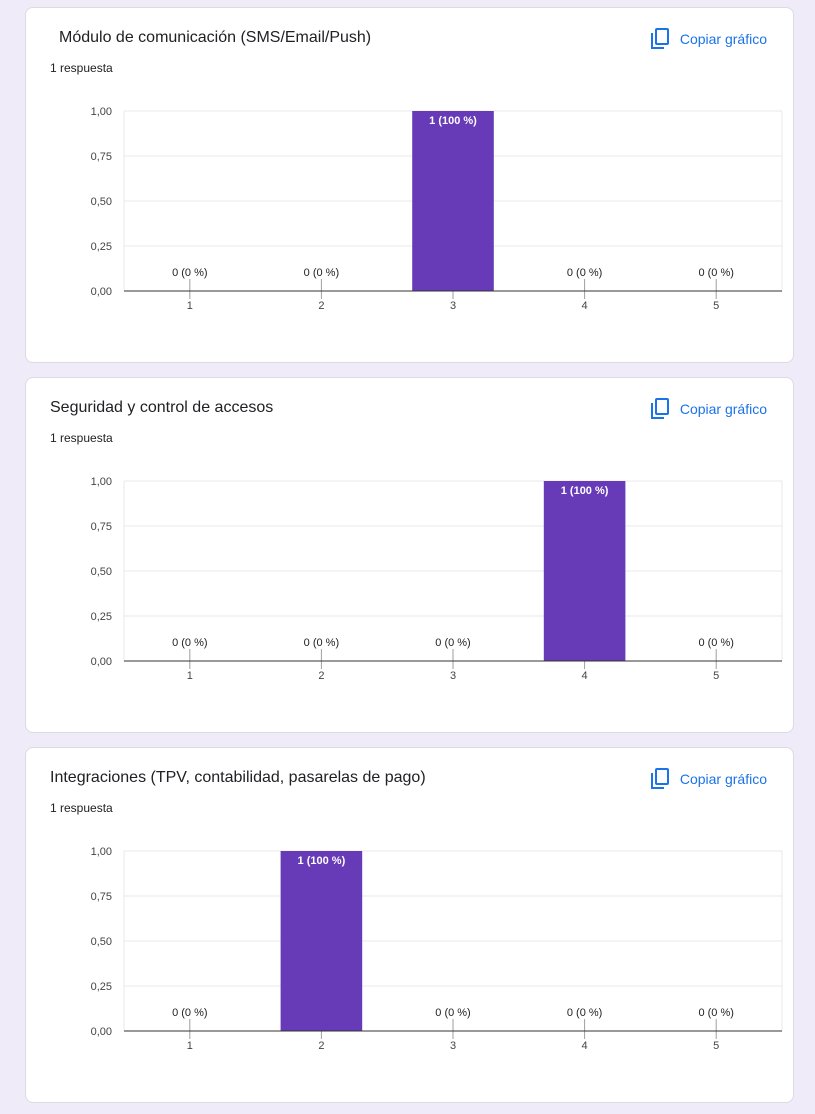 This screenshot has height=1114, width=815. I want to click on question-title: Seguridad y control de accesos, so click(162, 407).